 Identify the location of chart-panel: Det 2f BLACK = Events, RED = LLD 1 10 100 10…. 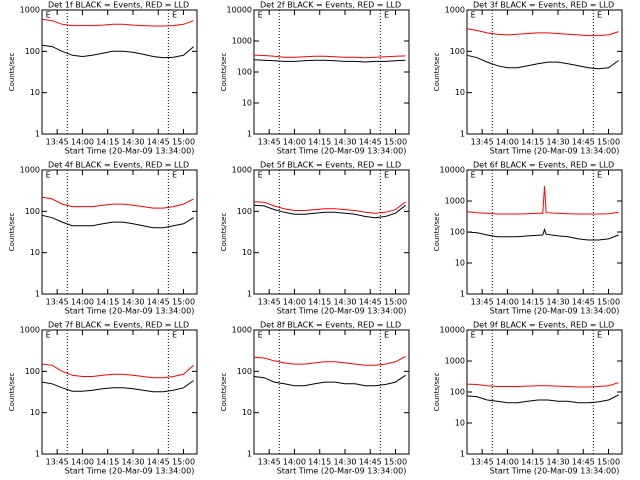
(315, 78).